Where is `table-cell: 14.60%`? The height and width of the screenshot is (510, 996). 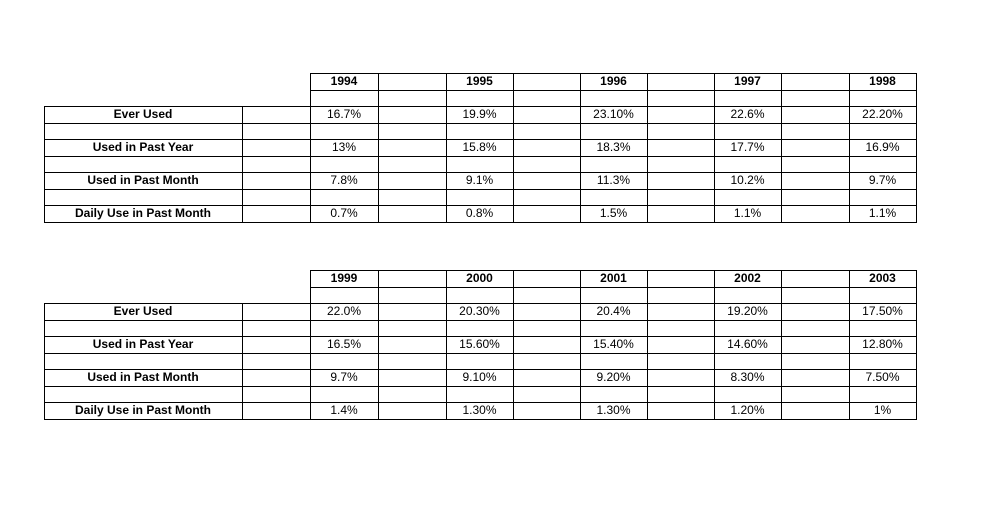
table-cell: 14.60% is located at coordinates (747, 344).